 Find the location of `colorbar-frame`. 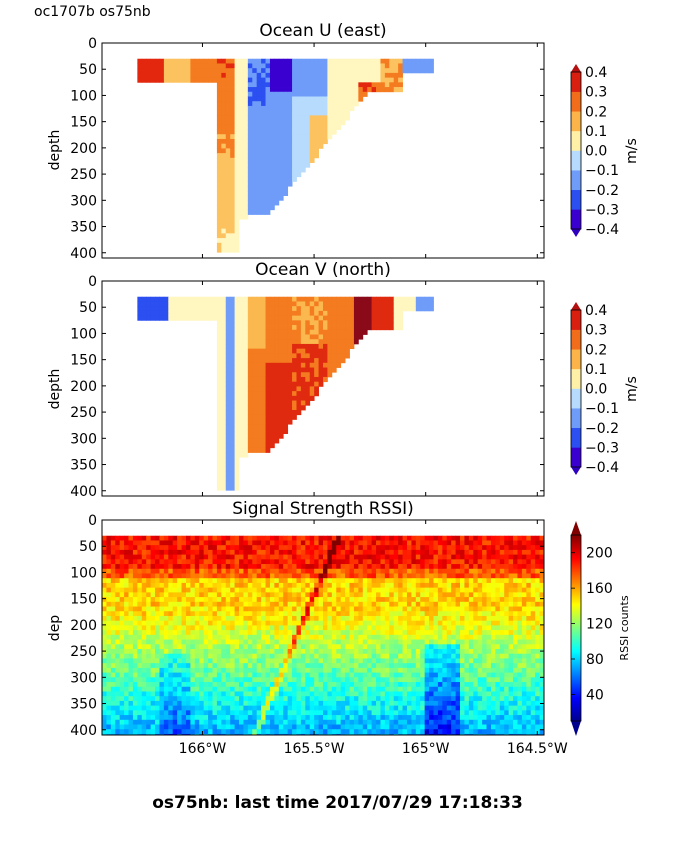

colorbar-frame is located at coordinates (576, 150).